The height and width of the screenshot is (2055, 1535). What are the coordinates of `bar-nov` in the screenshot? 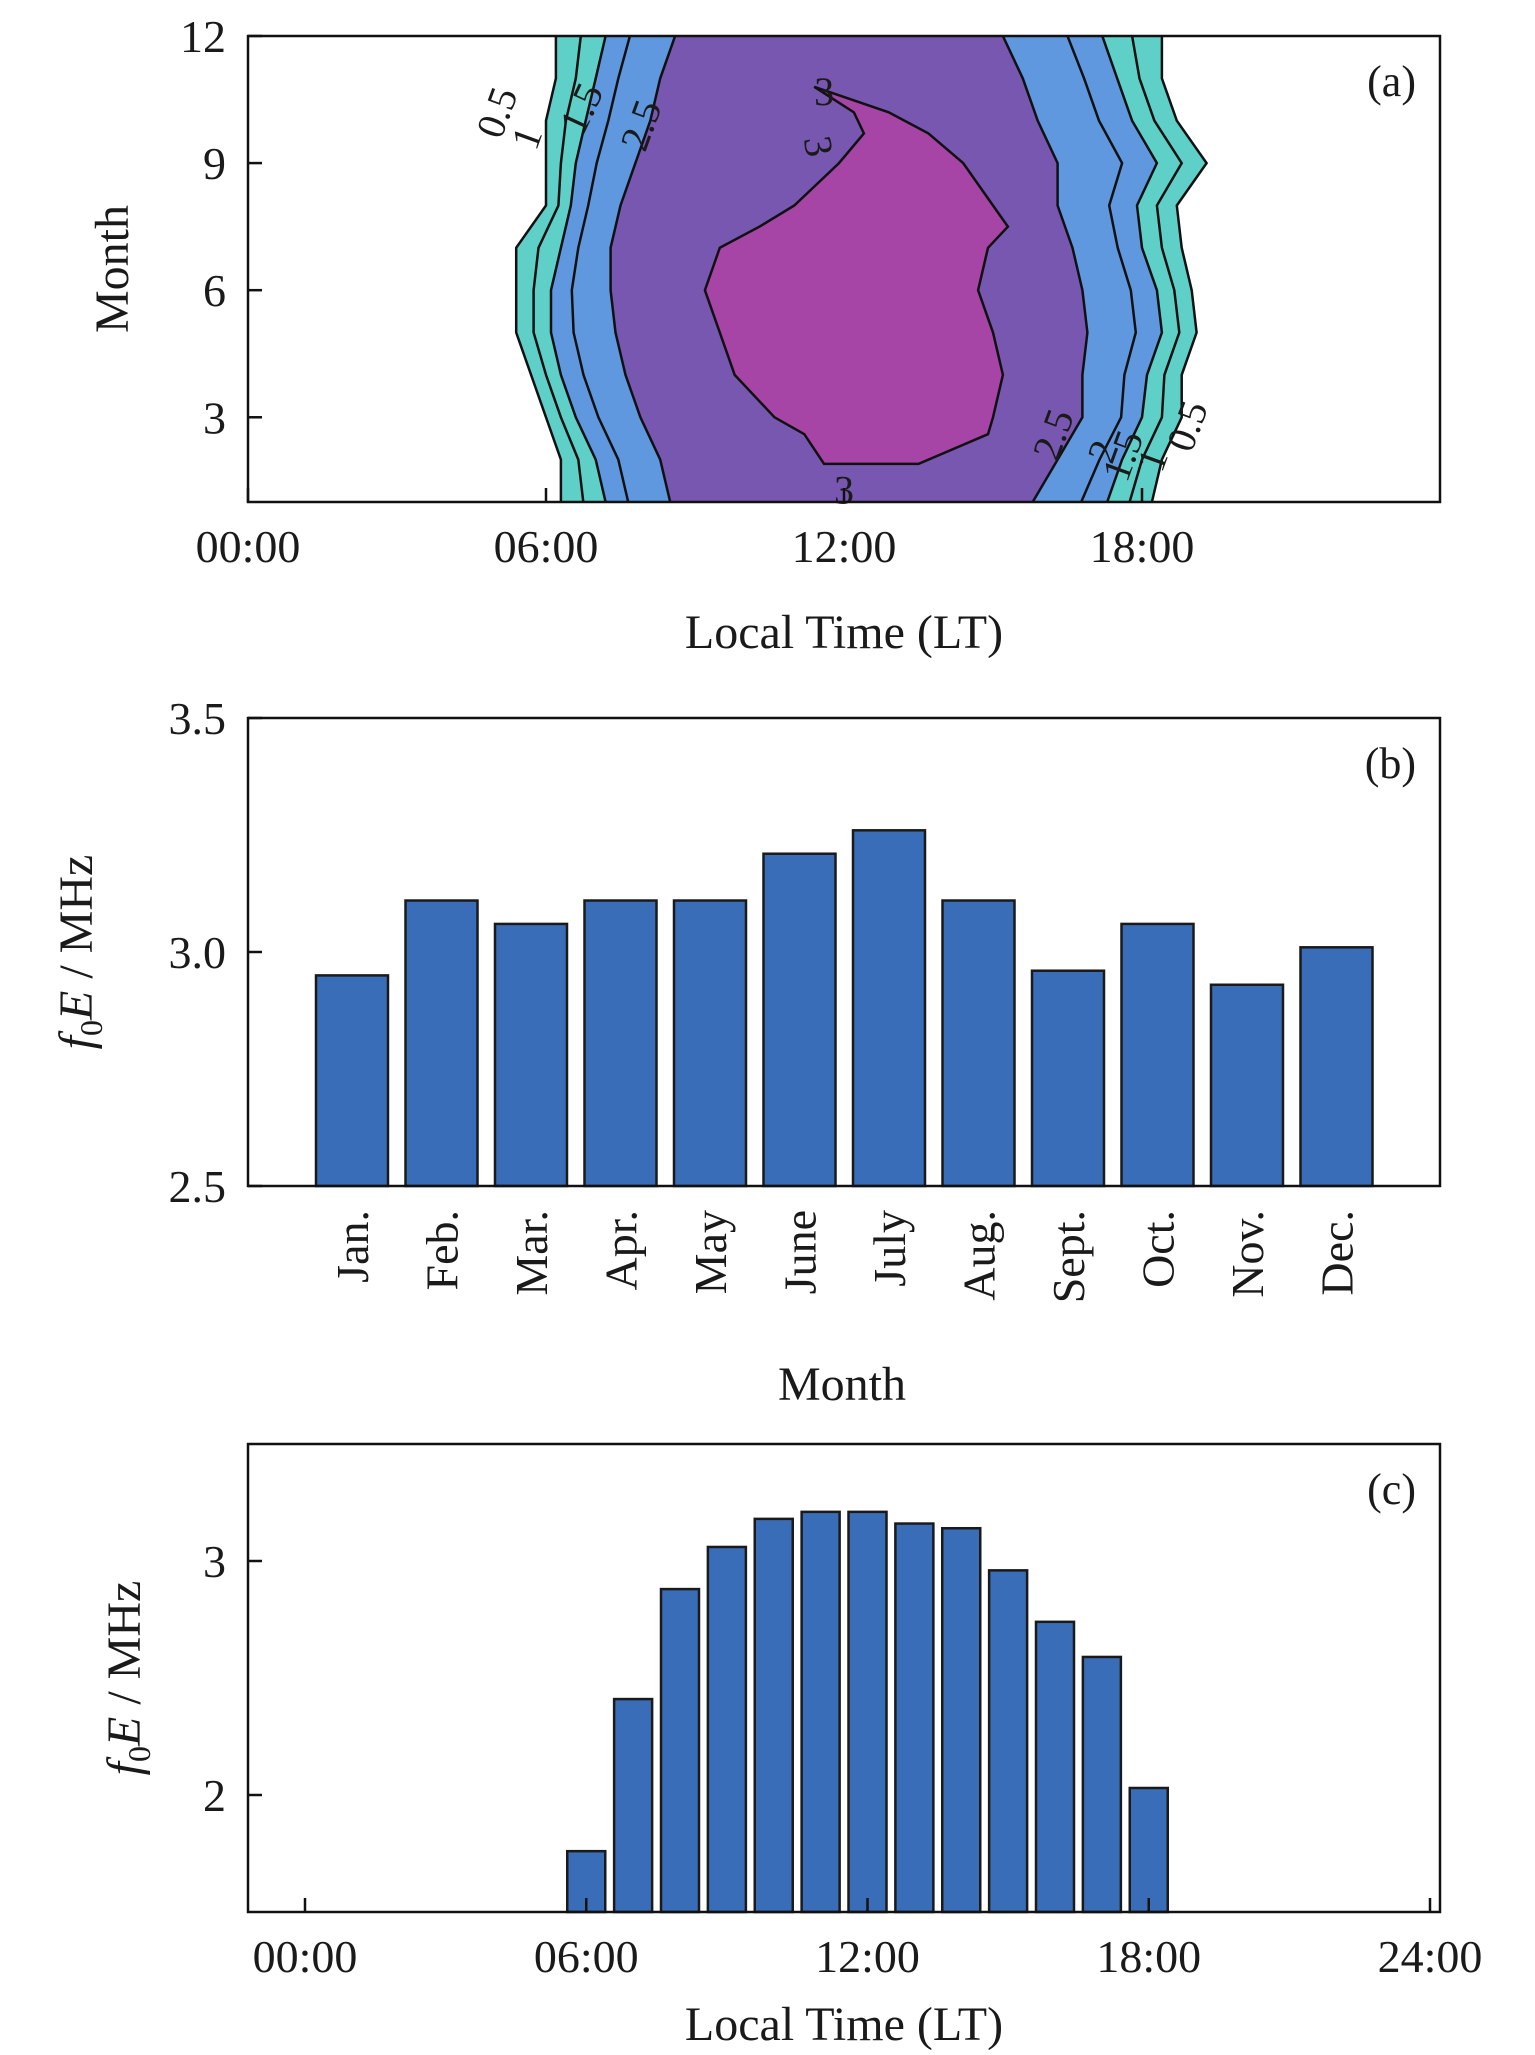 It's located at (1247, 1085).